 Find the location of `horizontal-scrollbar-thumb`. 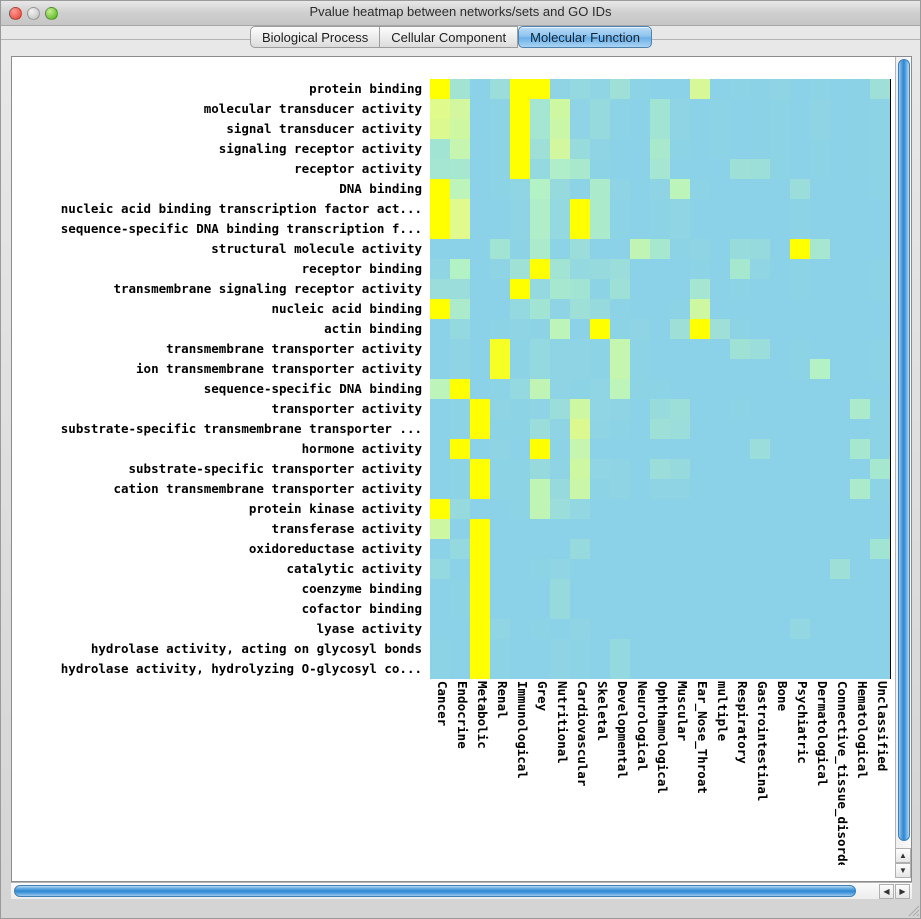

horizontal-scrollbar-thumb is located at coordinates (435, 891).